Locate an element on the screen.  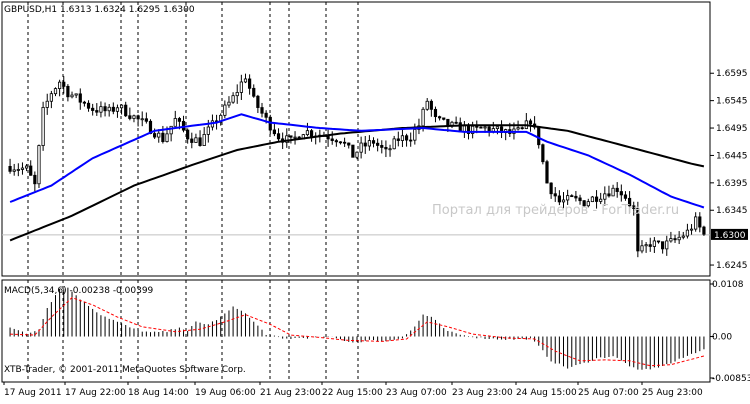
price-tick-label: 1.6495 is located at coordinates (732, 129).